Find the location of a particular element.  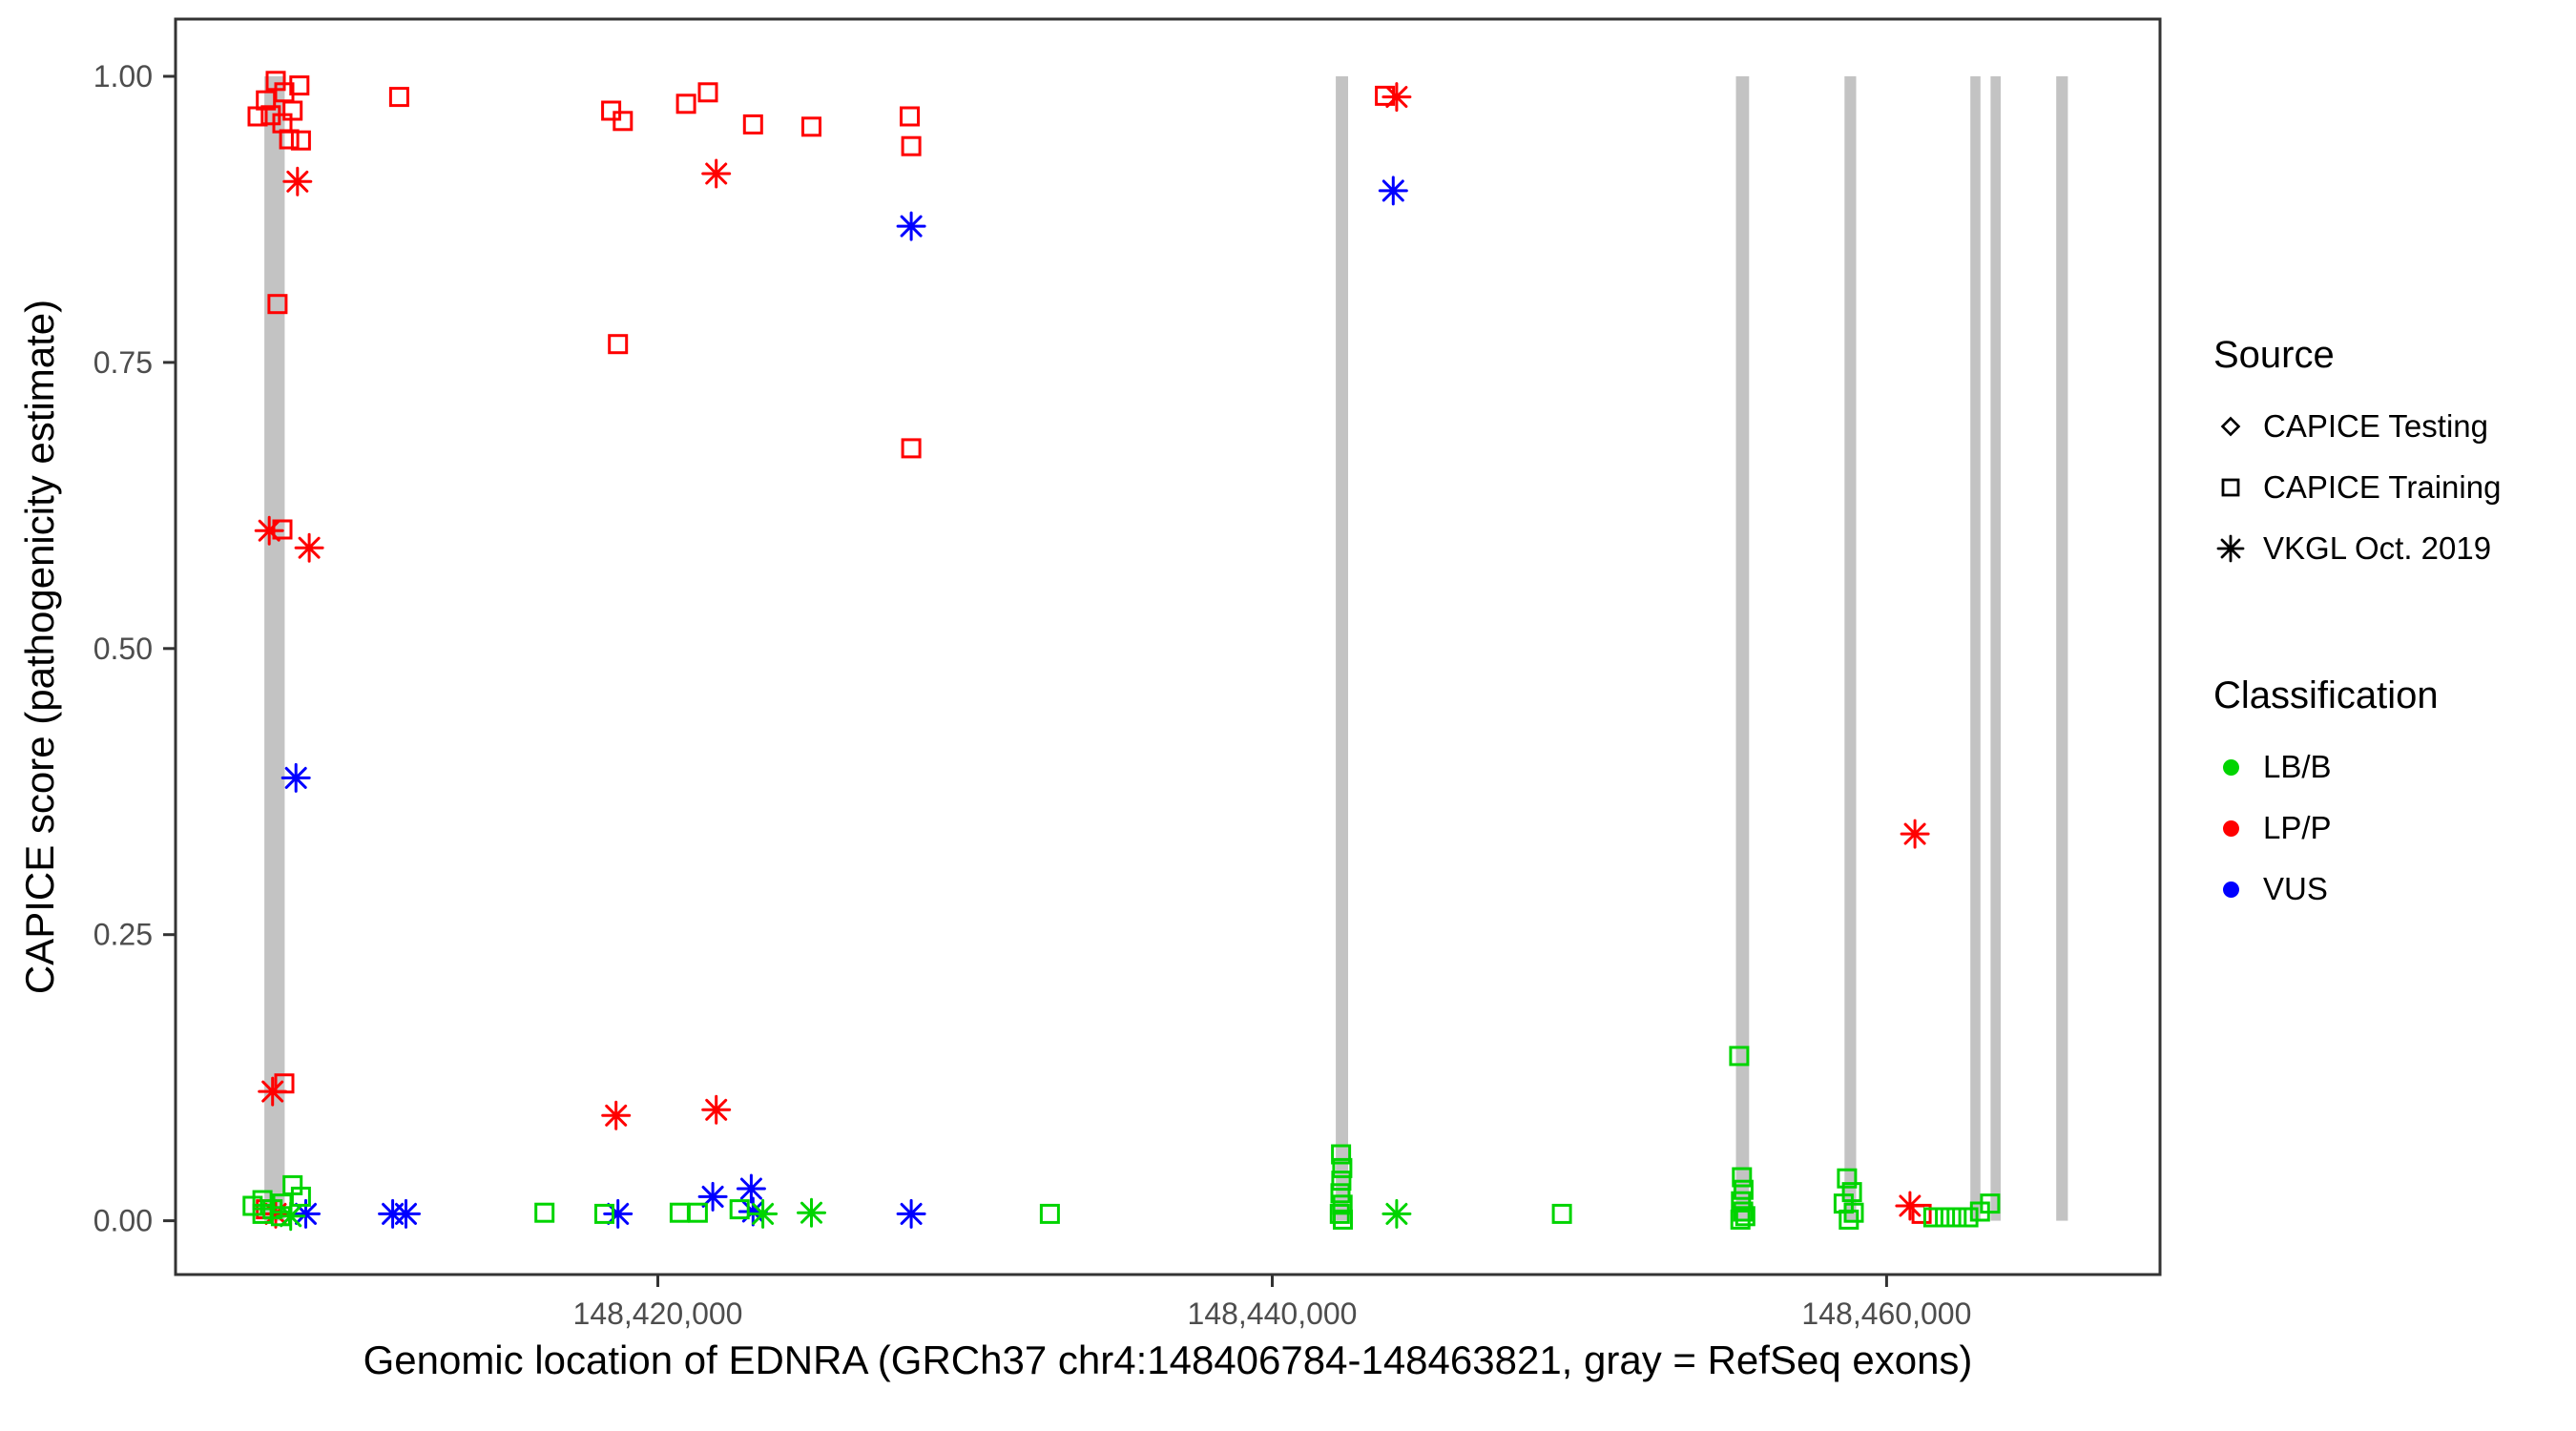

legend-item-lpp: LP/P is located at coordinates (2357, 828).